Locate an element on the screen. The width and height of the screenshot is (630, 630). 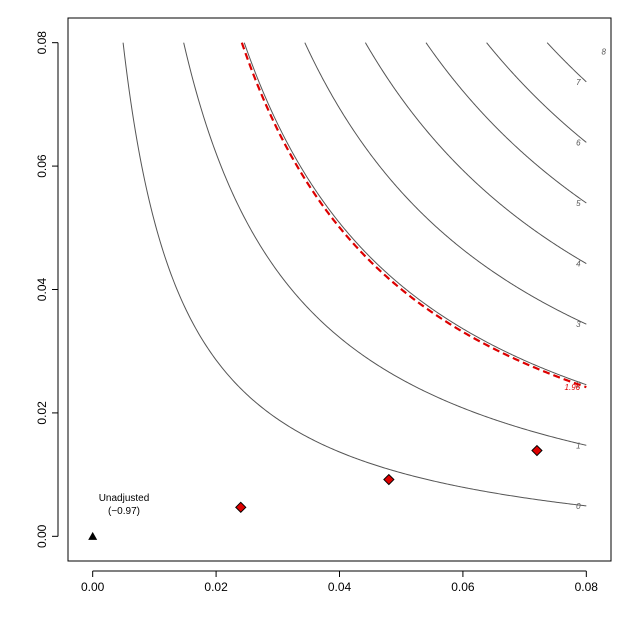
contour-label-5: 5 is located at coordinates (578, 203).